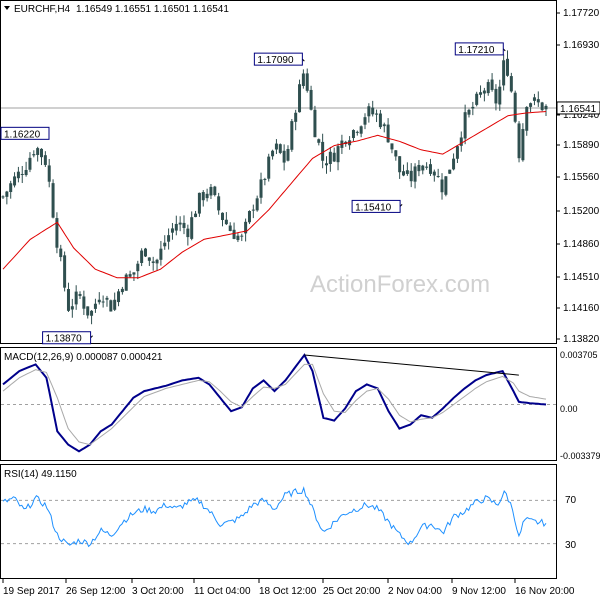 The height and width of the screenshot is (600, 600). I want to click on macd-tick-label: 0.003705, so click(579, 355).